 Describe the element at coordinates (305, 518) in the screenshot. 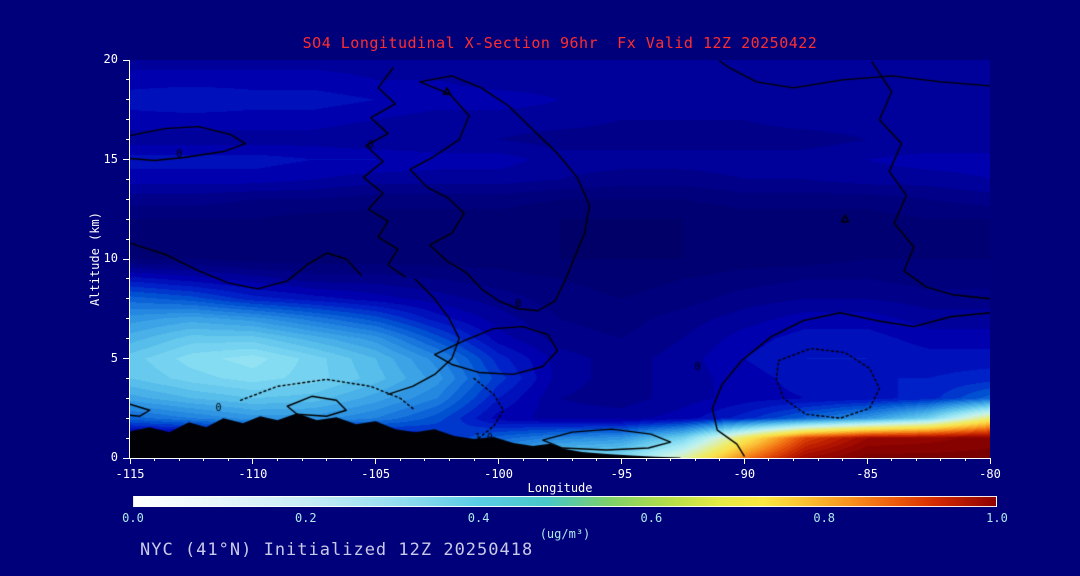

I see `colorbar-tick-label: 0.2` at that location.